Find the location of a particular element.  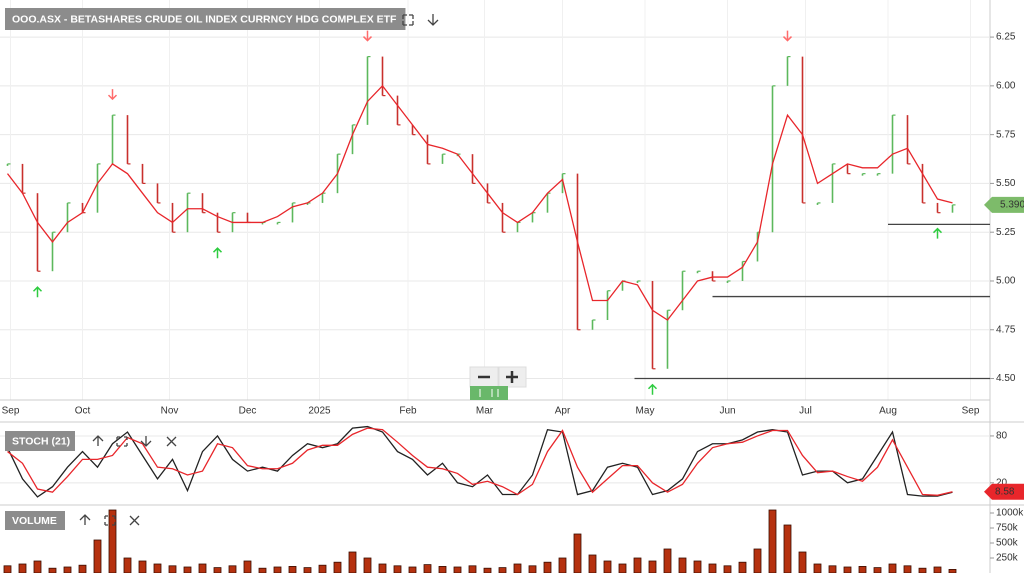

x-tick-label: Sep is located at coordinates (971, 411).